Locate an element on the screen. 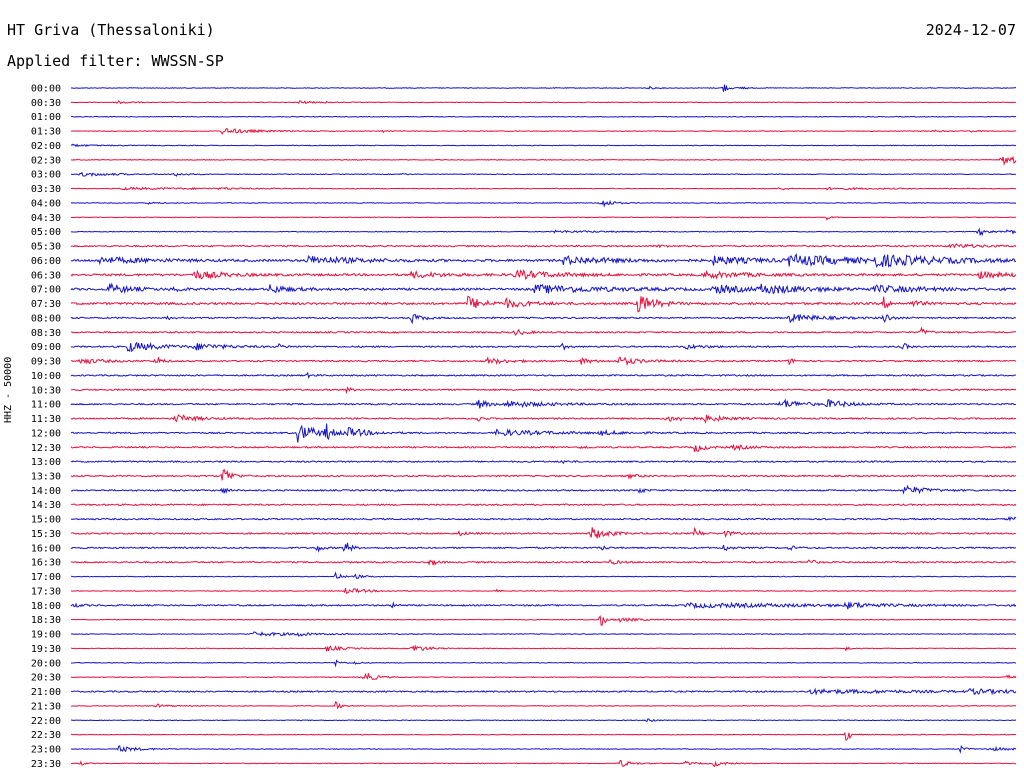 Image resolution: width=1024 pixels, height=780 pixels. hour-label: 04:30 is located at coordinates (46, 218).